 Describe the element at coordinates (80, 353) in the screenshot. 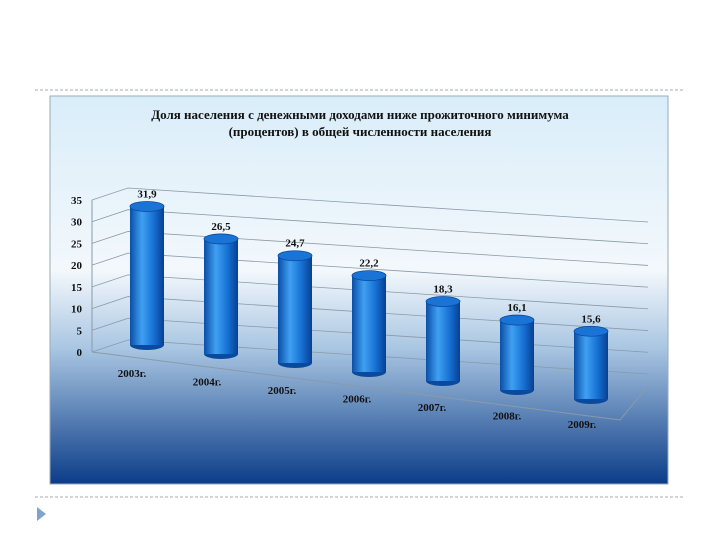

I see `y-tick-label: 0` at that location.